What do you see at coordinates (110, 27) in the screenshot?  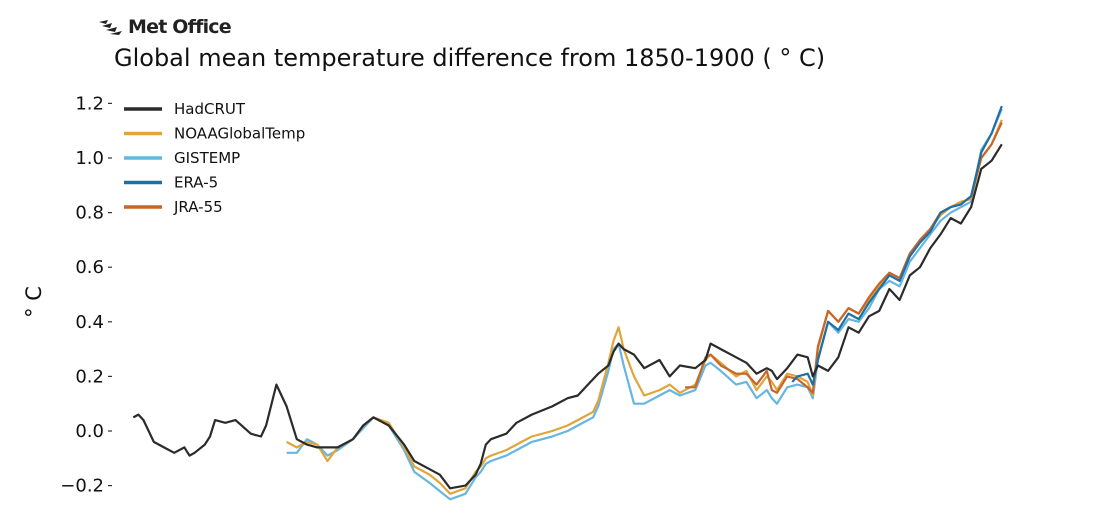 I see `met-office-logo-icon` at bounding box center [110, 27].